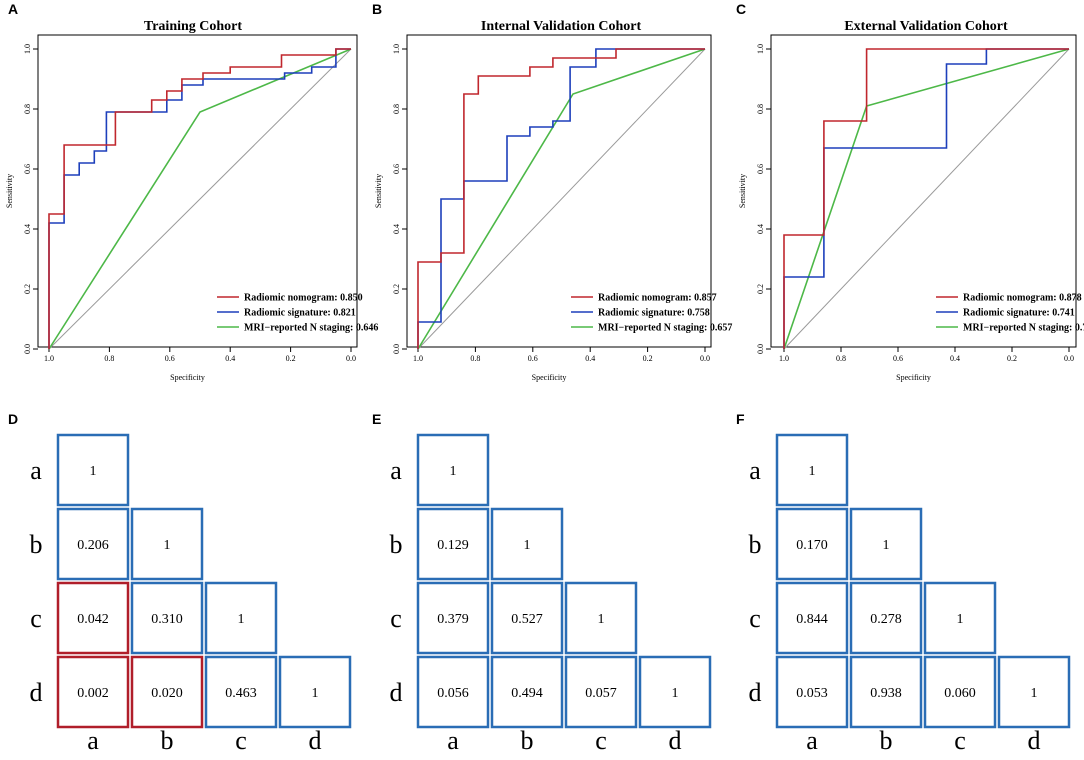 This screenshot has height=760, width=1084. I want to click on matrix-cell-value: 0.057, so click(601, 693).